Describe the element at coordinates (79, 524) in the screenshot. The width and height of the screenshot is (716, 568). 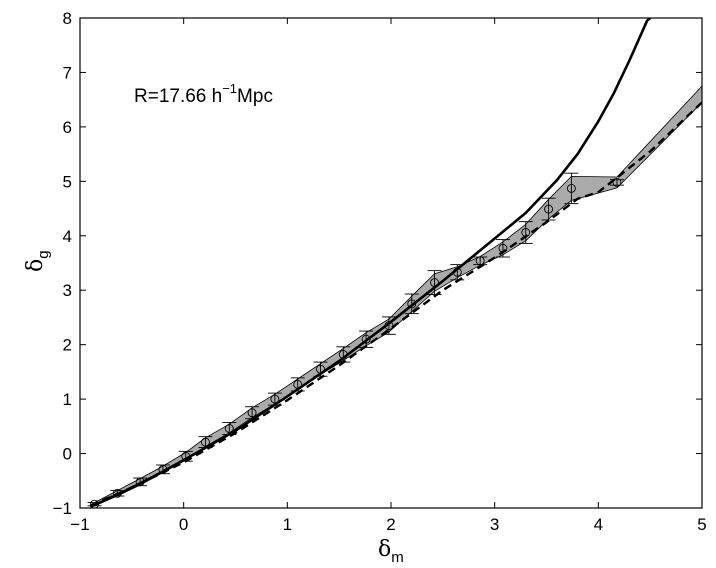
I see `x-tick-label: −1` at that location.